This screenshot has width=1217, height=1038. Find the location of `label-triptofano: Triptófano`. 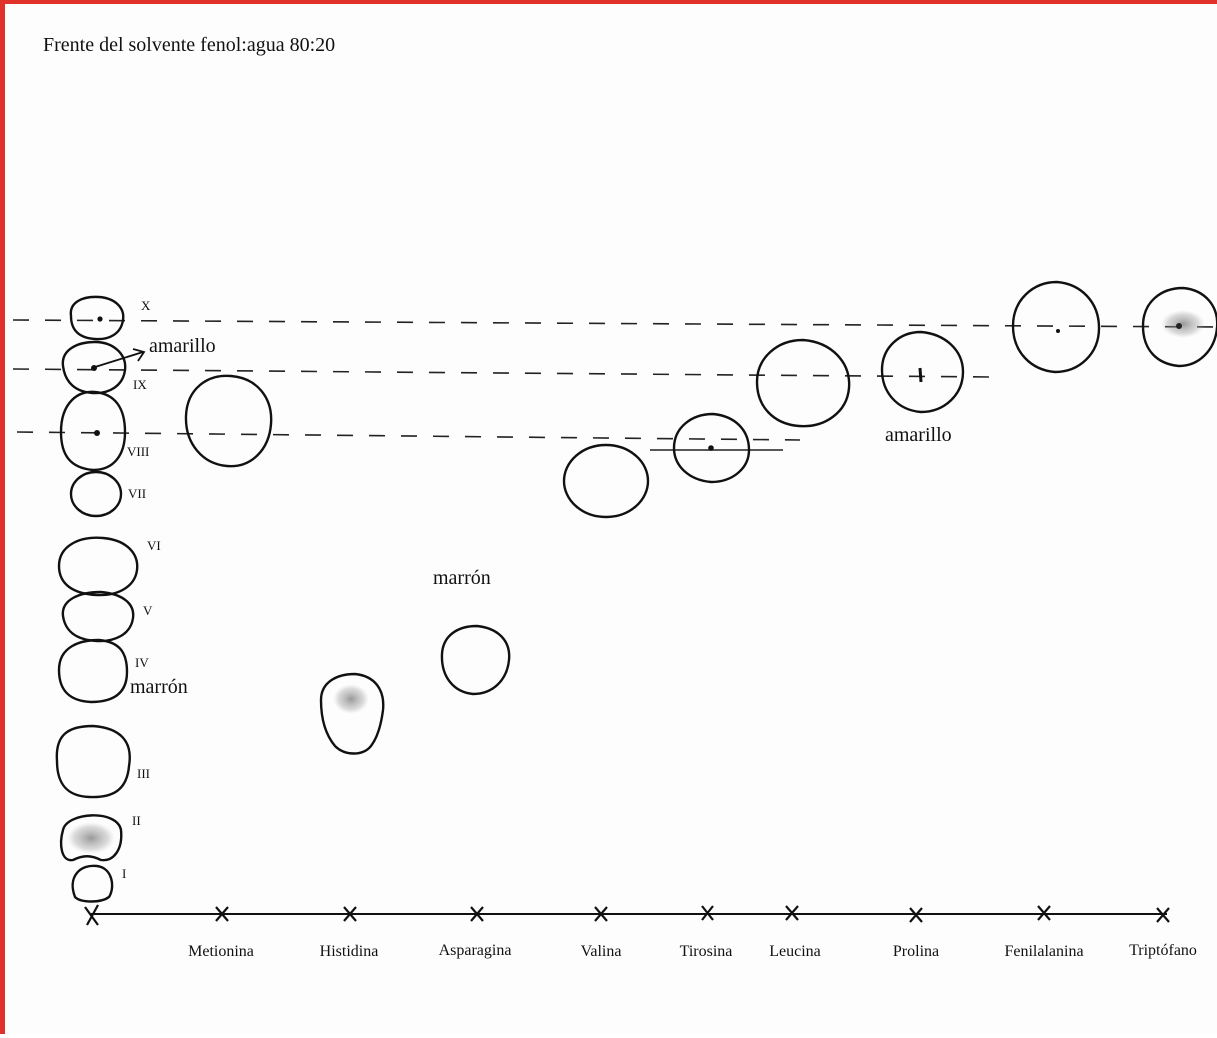

label-triptofano: Triptófano is located at coordinates (1163, 950).